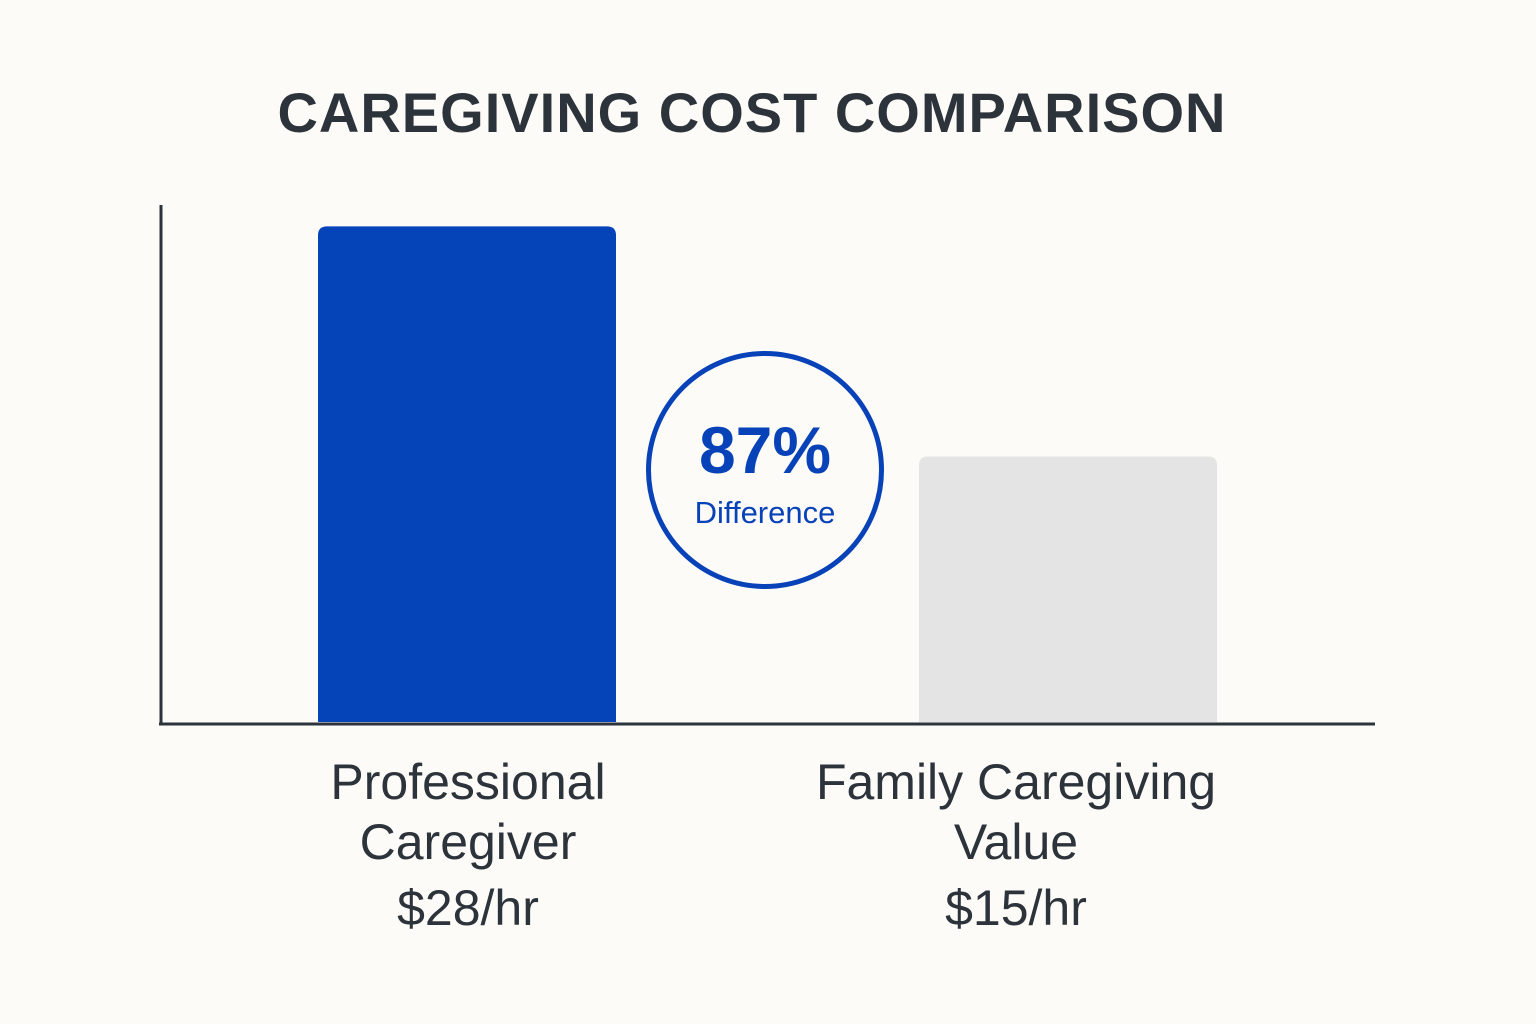  I want to click on difference-value: 87%, so click(765, 449).